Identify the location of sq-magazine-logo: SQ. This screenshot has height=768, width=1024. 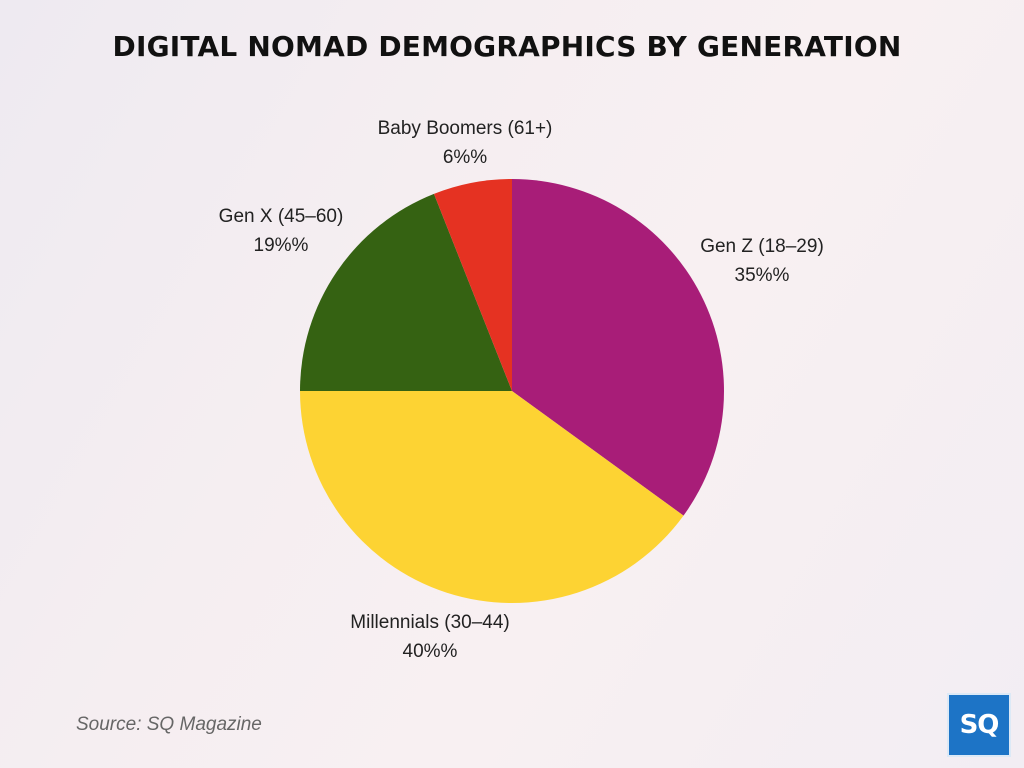
(979, 725).